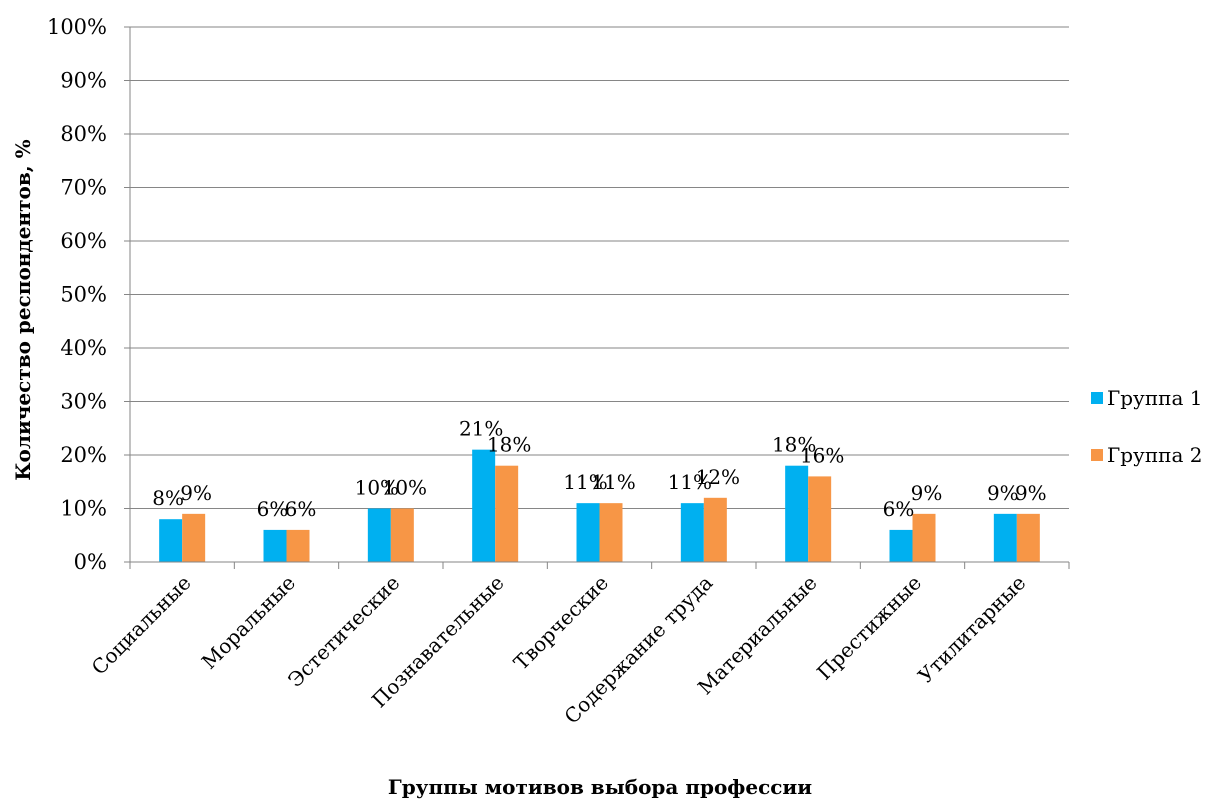 This screenshot has width=1221, height=802. What do you see at coordinates (561, 623) in the screenshot?
I see `x-category-label: Творческие` at bounding box center [561, 623].